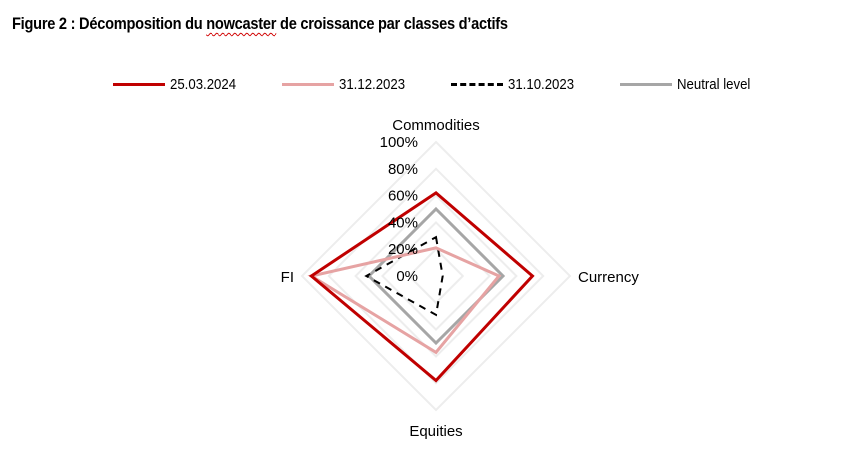 This screenshot has width=844, height=458. Describe the element at coordinates (203, 84) in the screenshot. I see `legend-label: 25.03.2024` at that location.